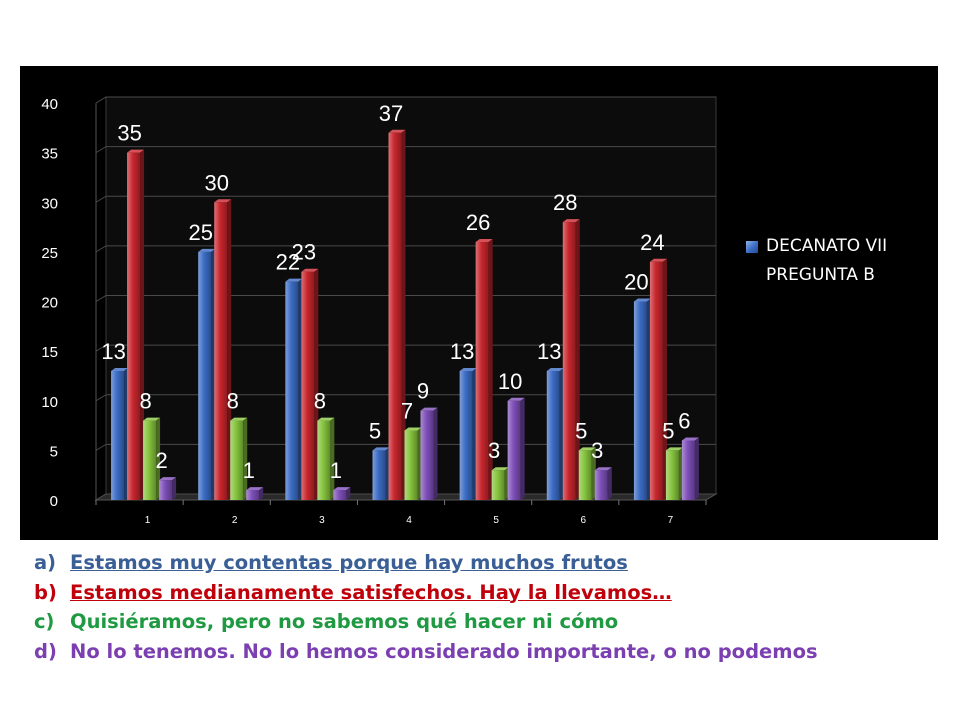 This screenshot has width=960, height=720. Describe the element at coordinates (597, 450) in the screenshot. I see `data-label: 3` at that location.